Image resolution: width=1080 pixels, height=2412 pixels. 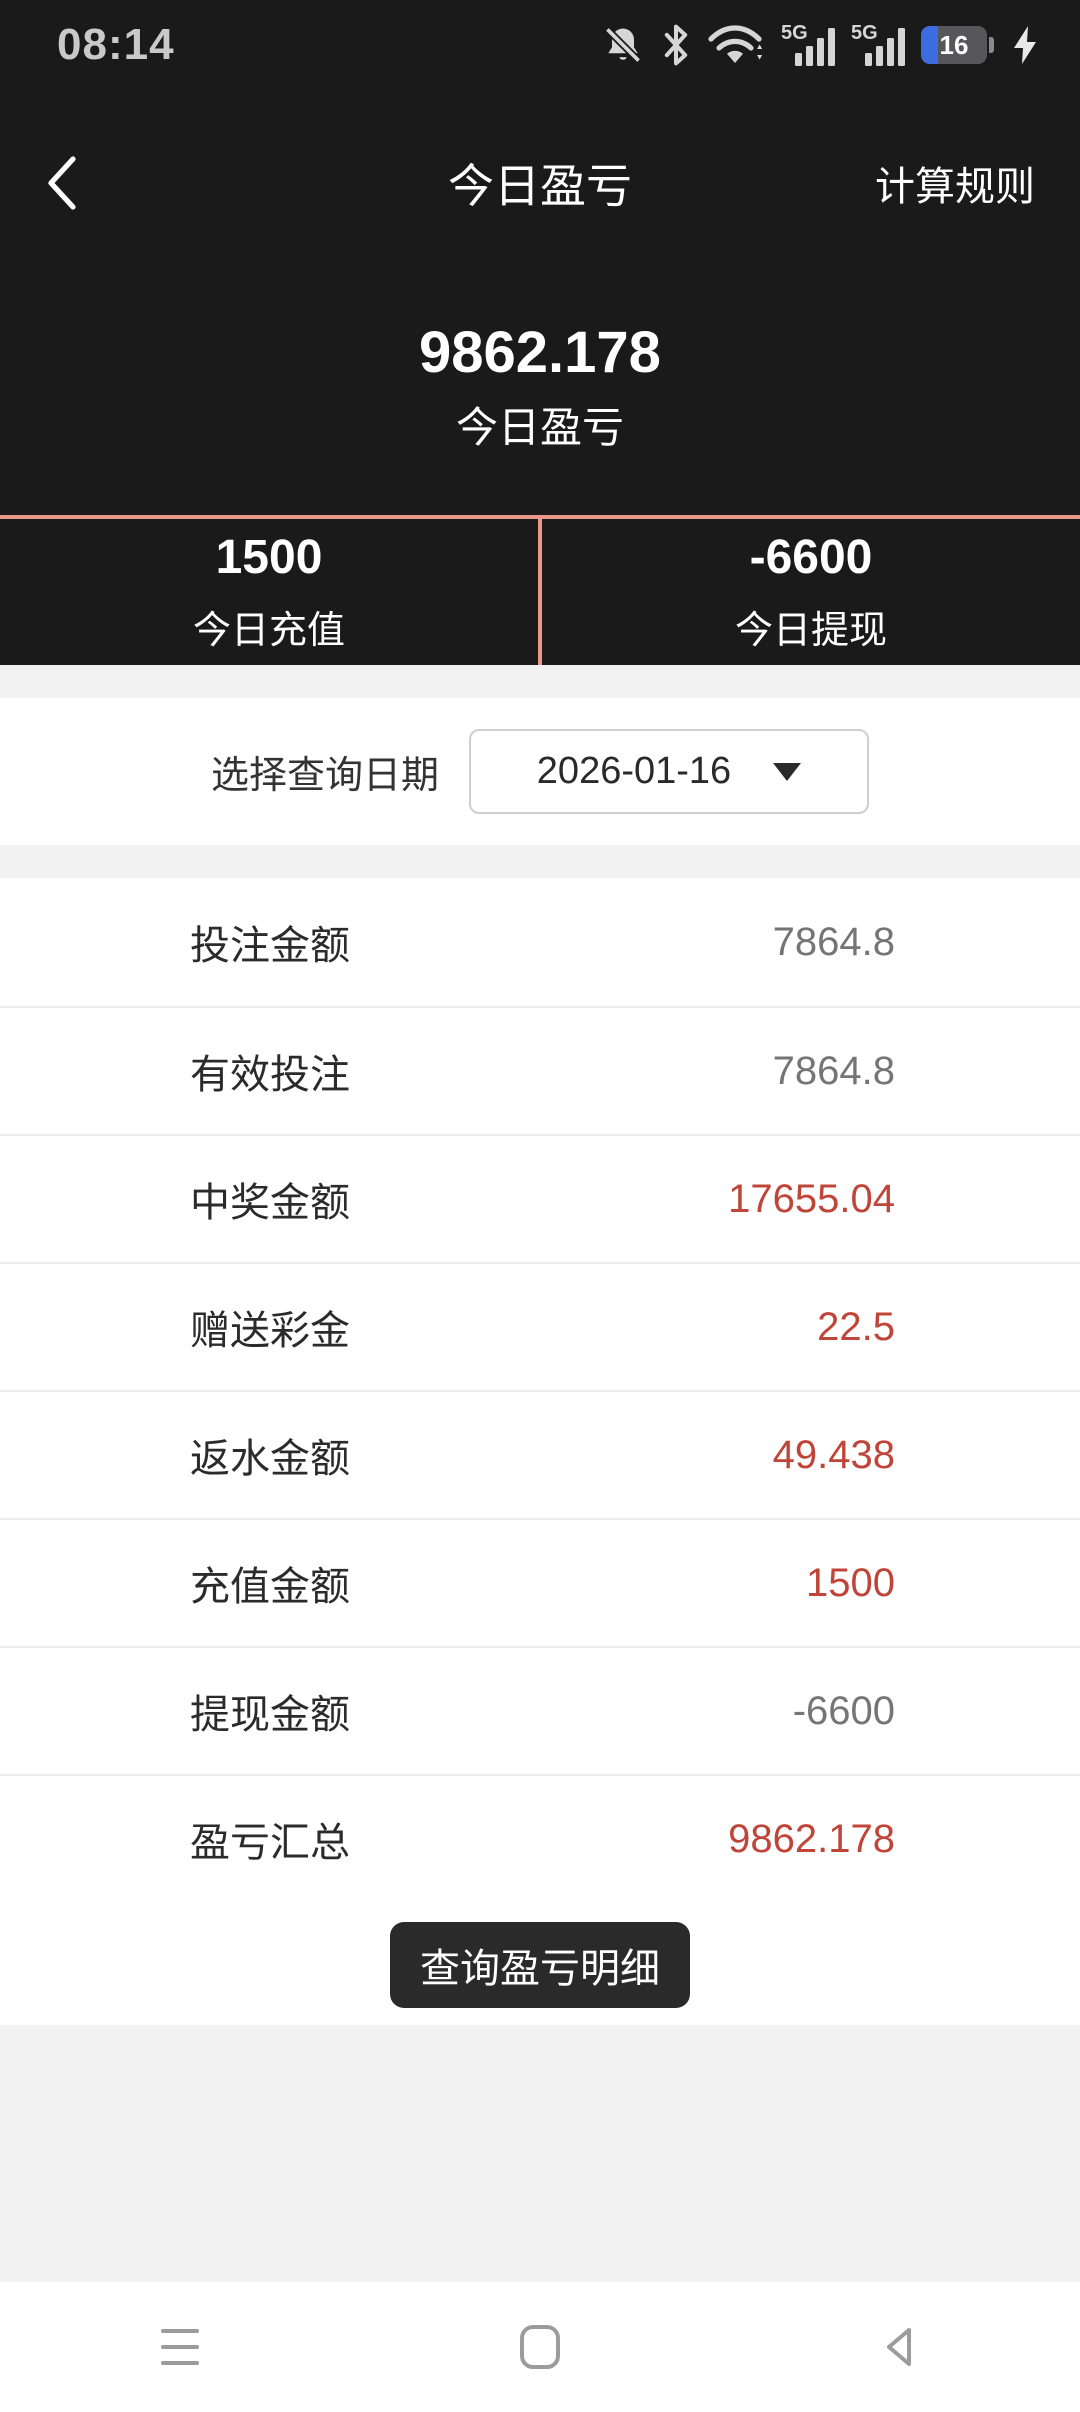 I want to click on profit-summary: 9862.178 今日盈亏, so click(x=540, y=387).